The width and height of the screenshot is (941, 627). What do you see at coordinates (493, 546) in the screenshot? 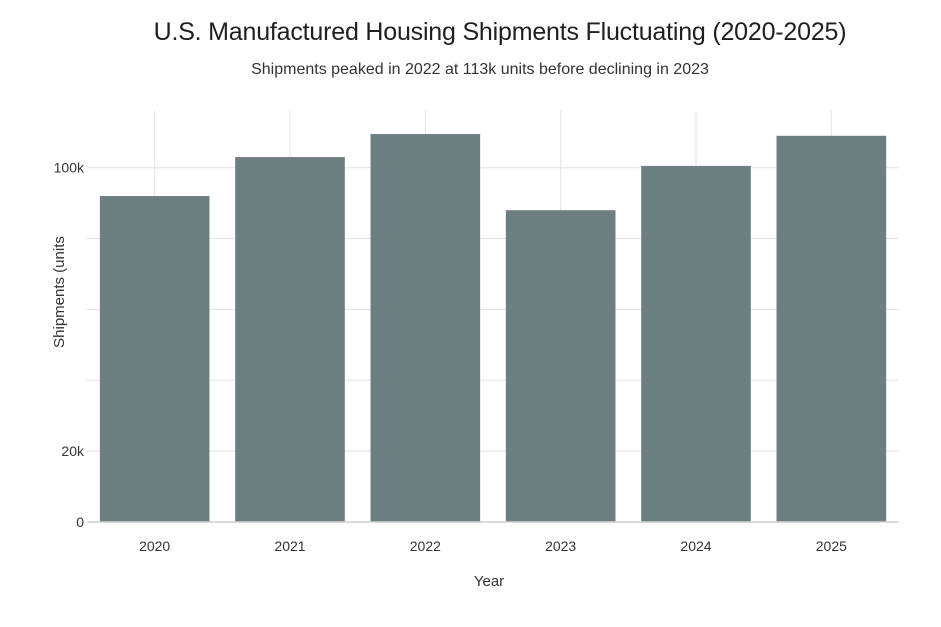
I see `x-tick-labels: 2020 2021 2022 2023 2024 2025` at bounding box center [493, 546].